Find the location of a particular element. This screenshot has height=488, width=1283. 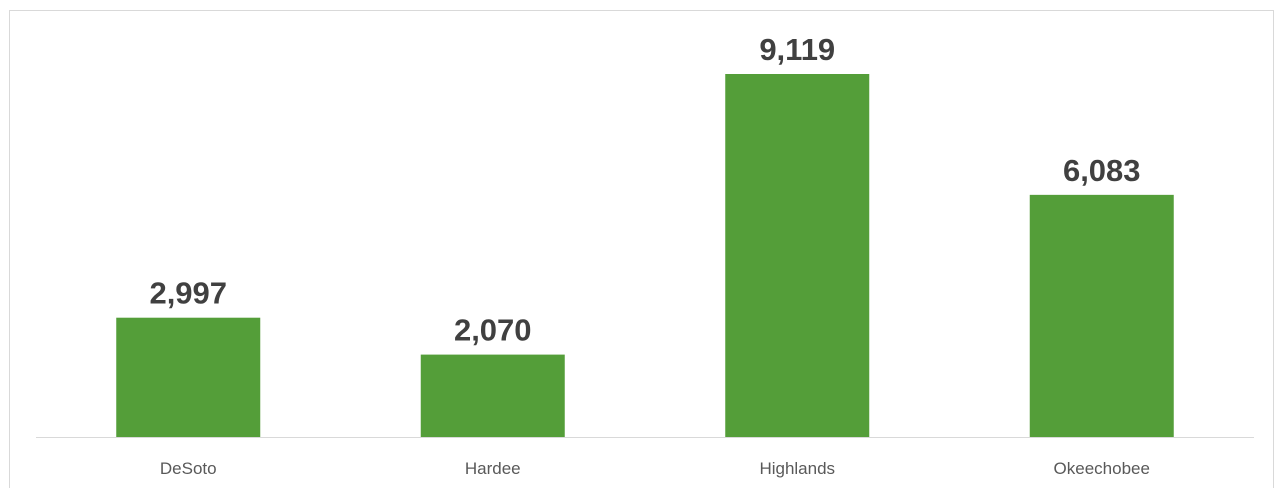

x-tick-label: DeSoto is located at coordinates (188, 468).